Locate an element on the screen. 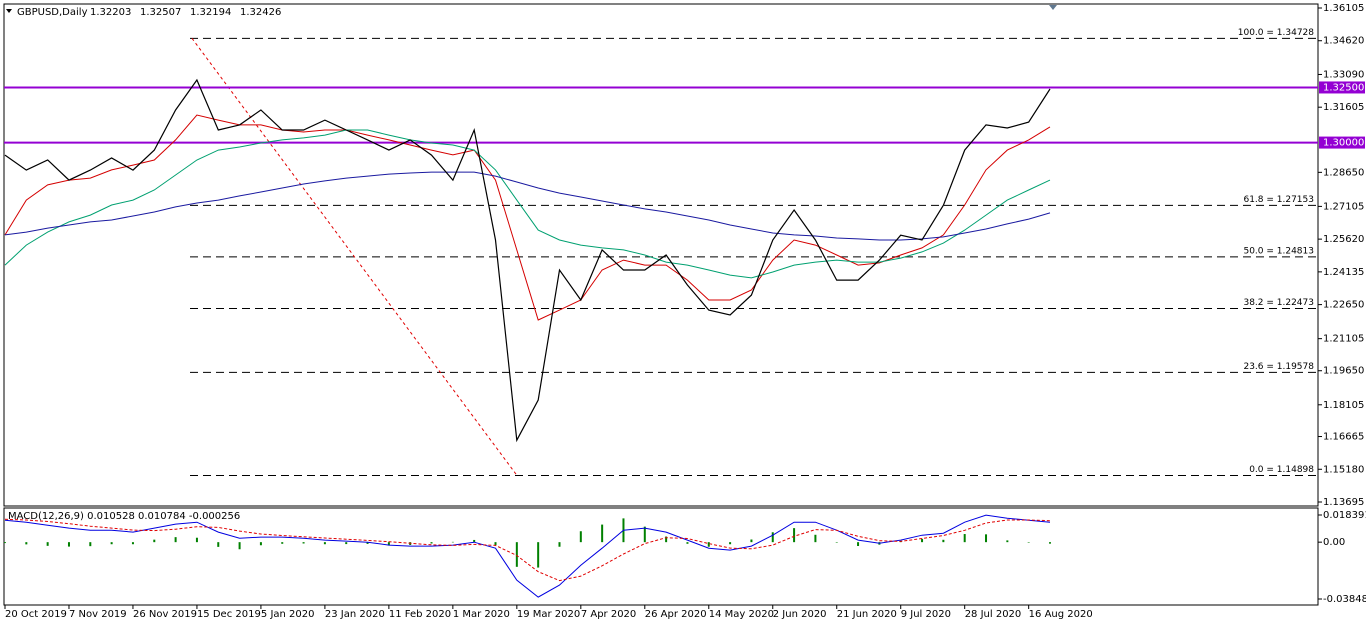 This screenshot has height=628, width=1366. y-tick-label: 1.19650 is located at coordinates (1343, 371).